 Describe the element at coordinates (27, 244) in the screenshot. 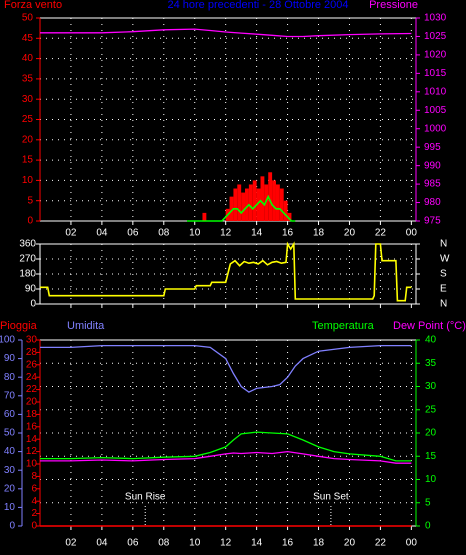

I see `y-tick-label: 360` at that location.